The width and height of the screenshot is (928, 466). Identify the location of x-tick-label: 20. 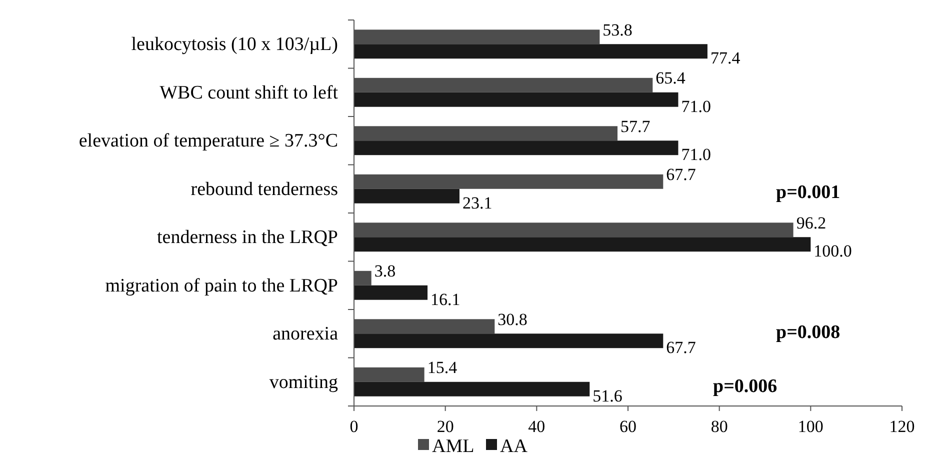
(445, 426).